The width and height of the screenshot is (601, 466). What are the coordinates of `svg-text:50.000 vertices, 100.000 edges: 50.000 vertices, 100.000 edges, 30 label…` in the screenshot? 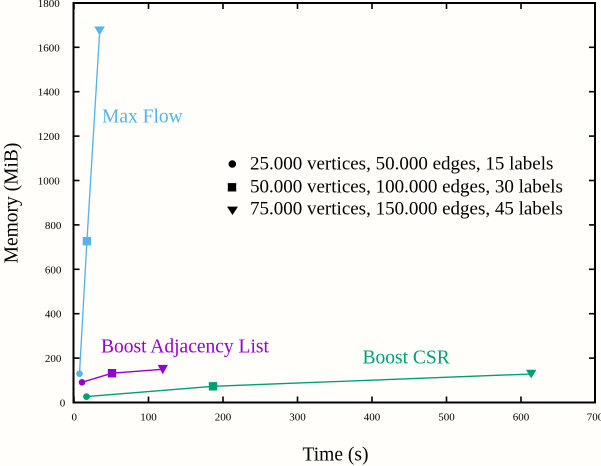 It's located at (406, 186).